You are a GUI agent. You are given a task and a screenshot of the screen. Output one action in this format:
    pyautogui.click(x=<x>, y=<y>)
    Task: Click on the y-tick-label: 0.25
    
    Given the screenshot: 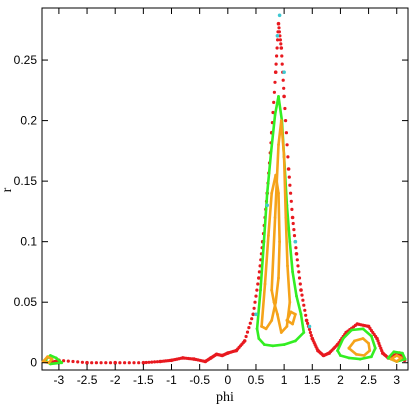 What is the action you would take?
    pyautogui.click(x=26, y=60)
    